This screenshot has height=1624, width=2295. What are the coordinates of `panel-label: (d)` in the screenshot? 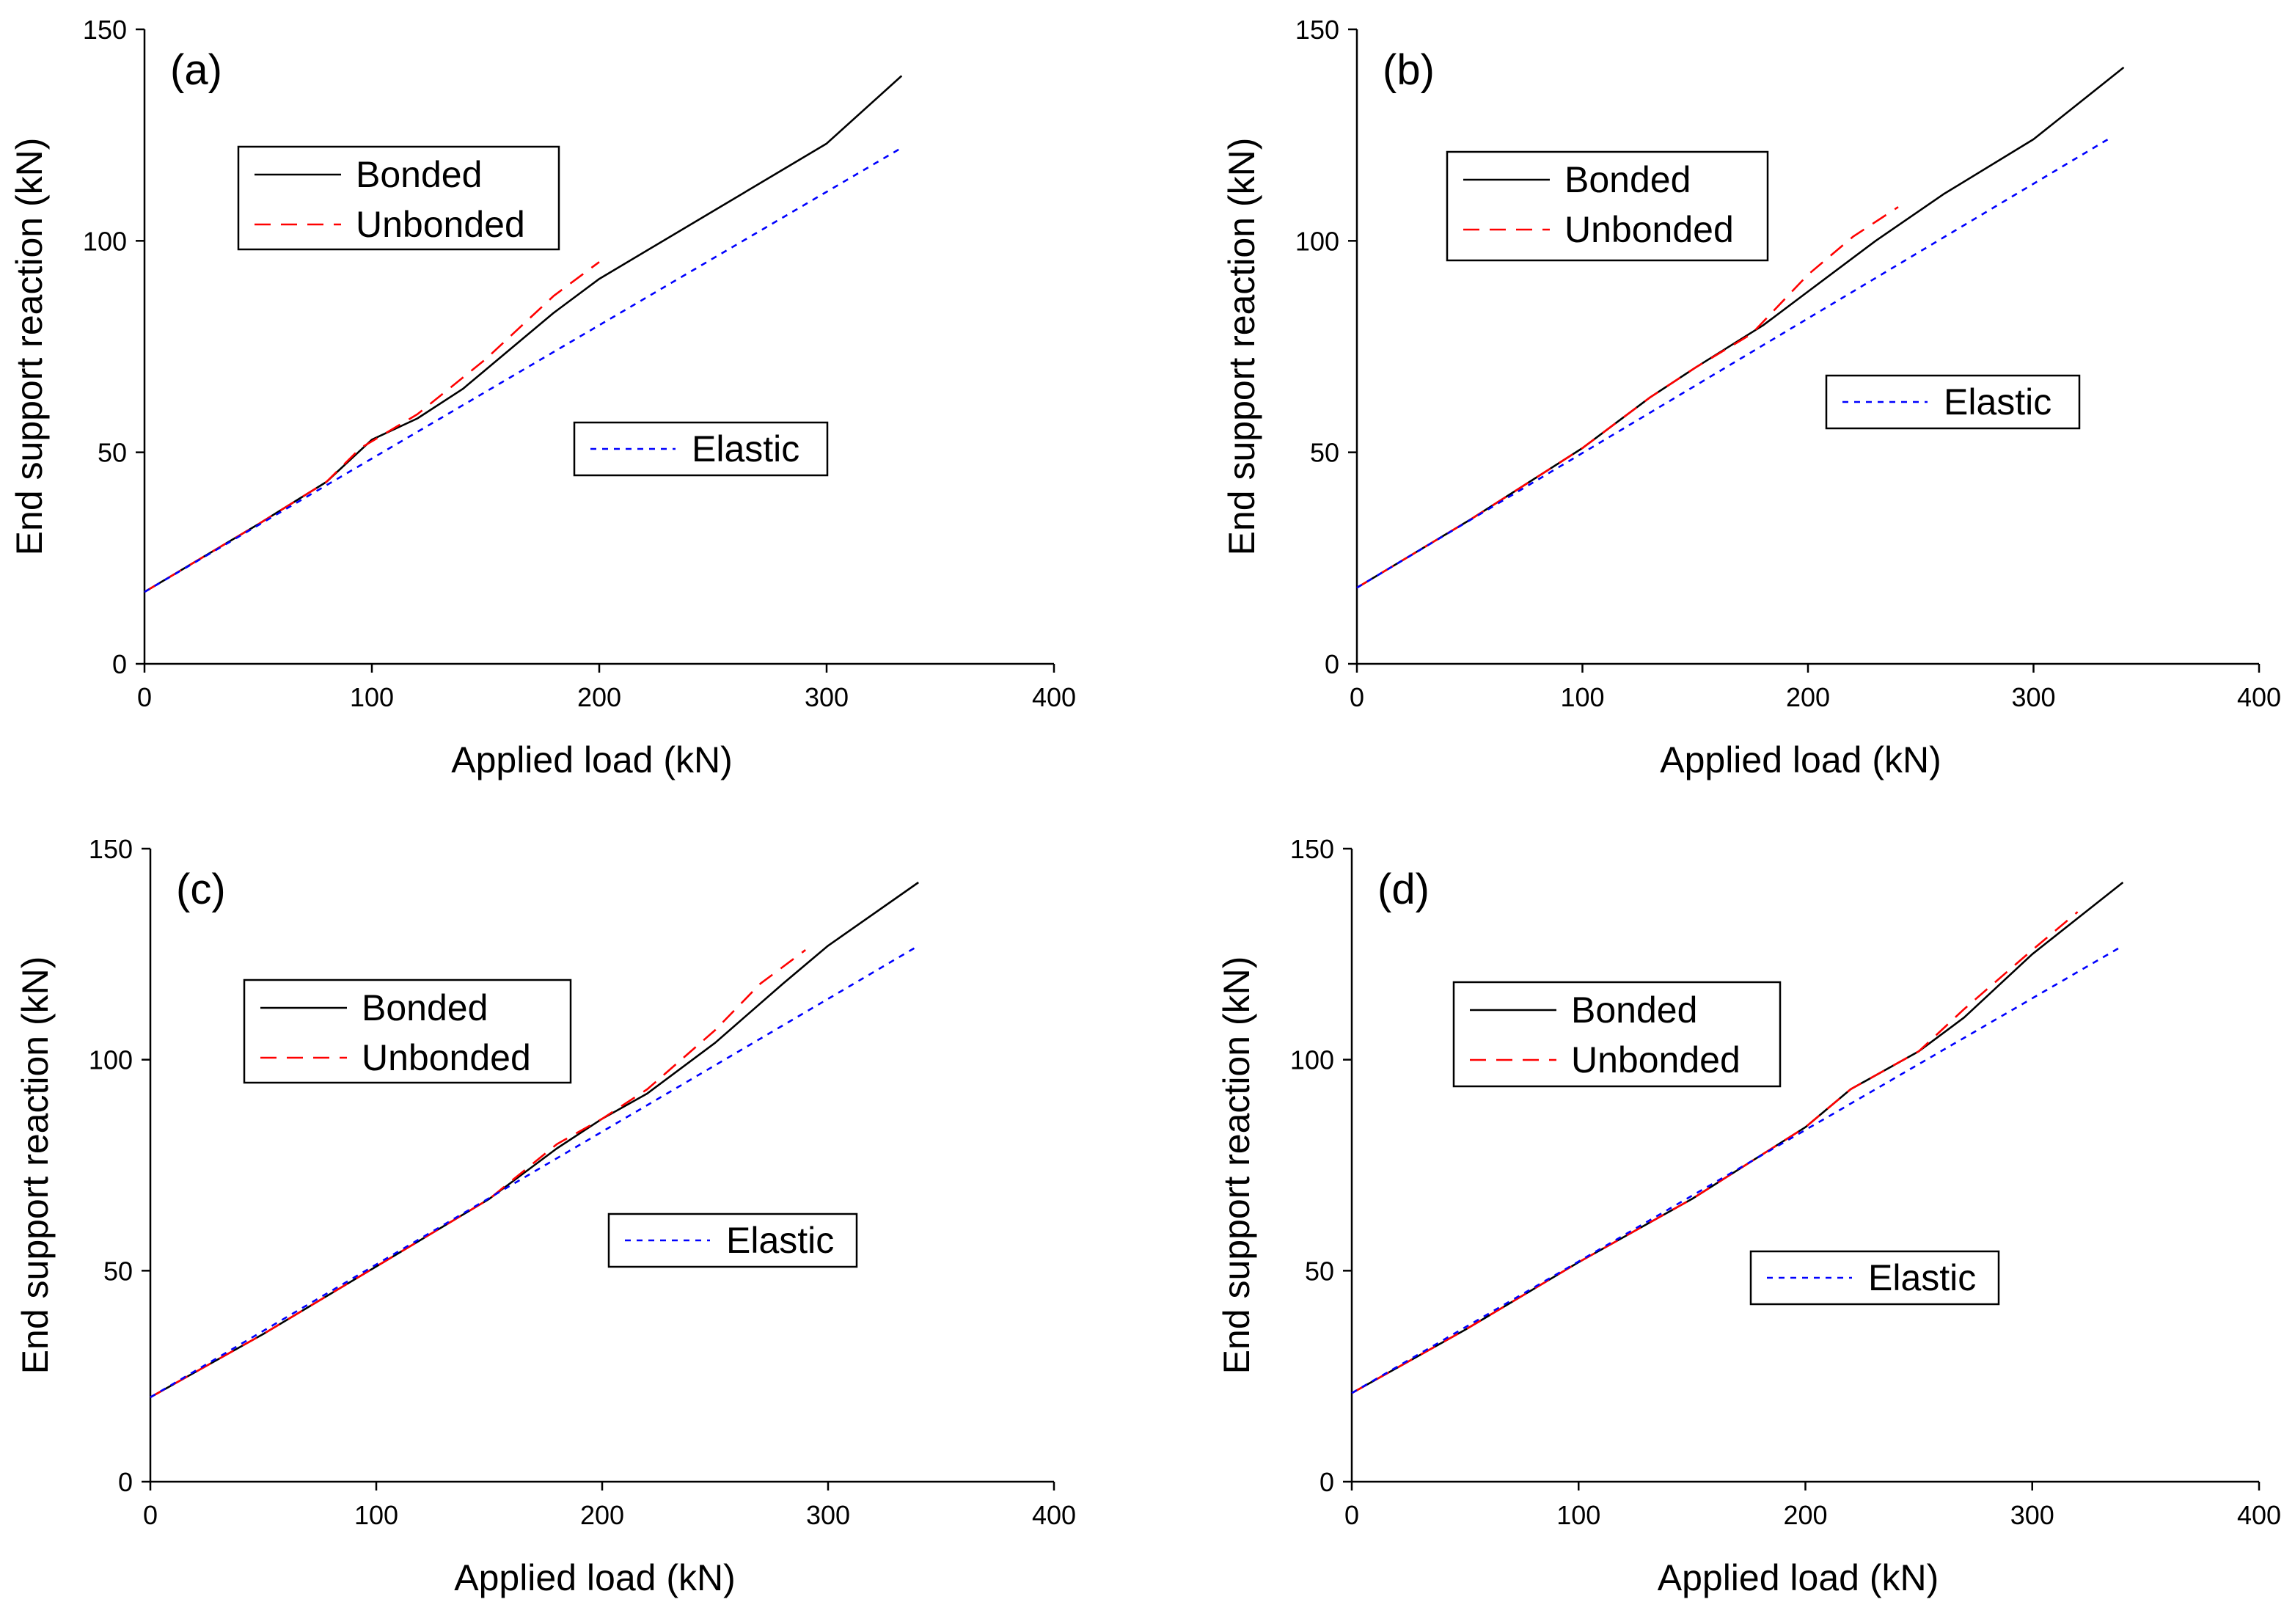 It's located at (1403, 889).